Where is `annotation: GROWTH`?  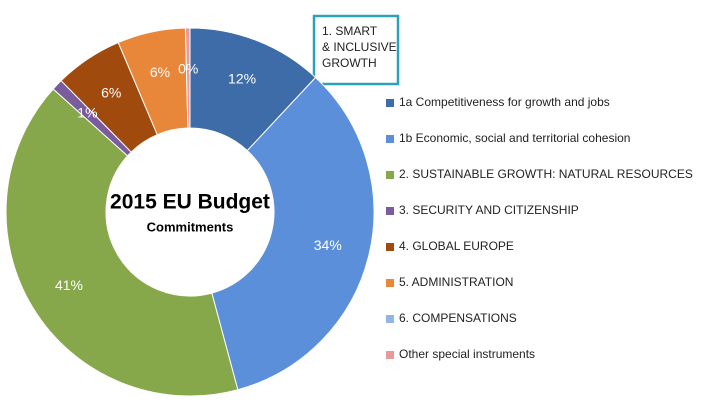
annotation: GROWTH is located at coordinates (349, 63).